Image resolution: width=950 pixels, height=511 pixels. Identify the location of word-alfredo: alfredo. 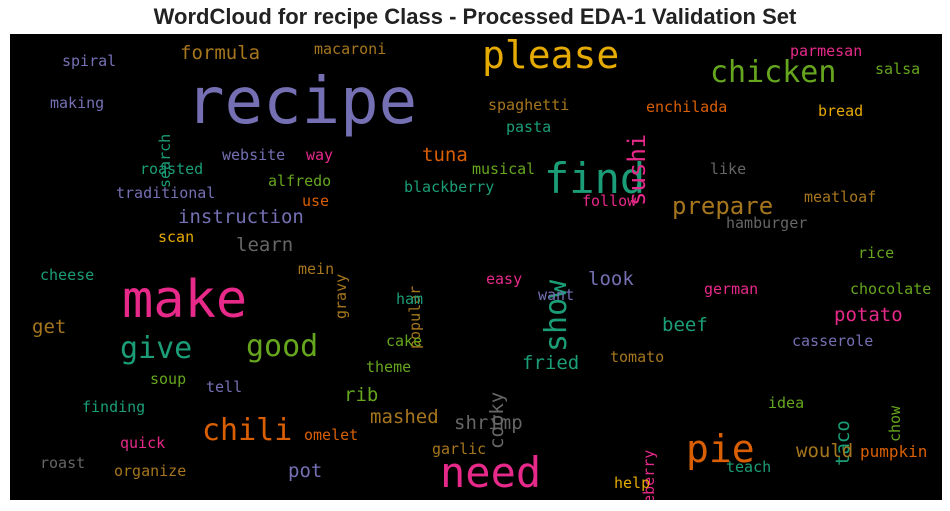
(300, 181).